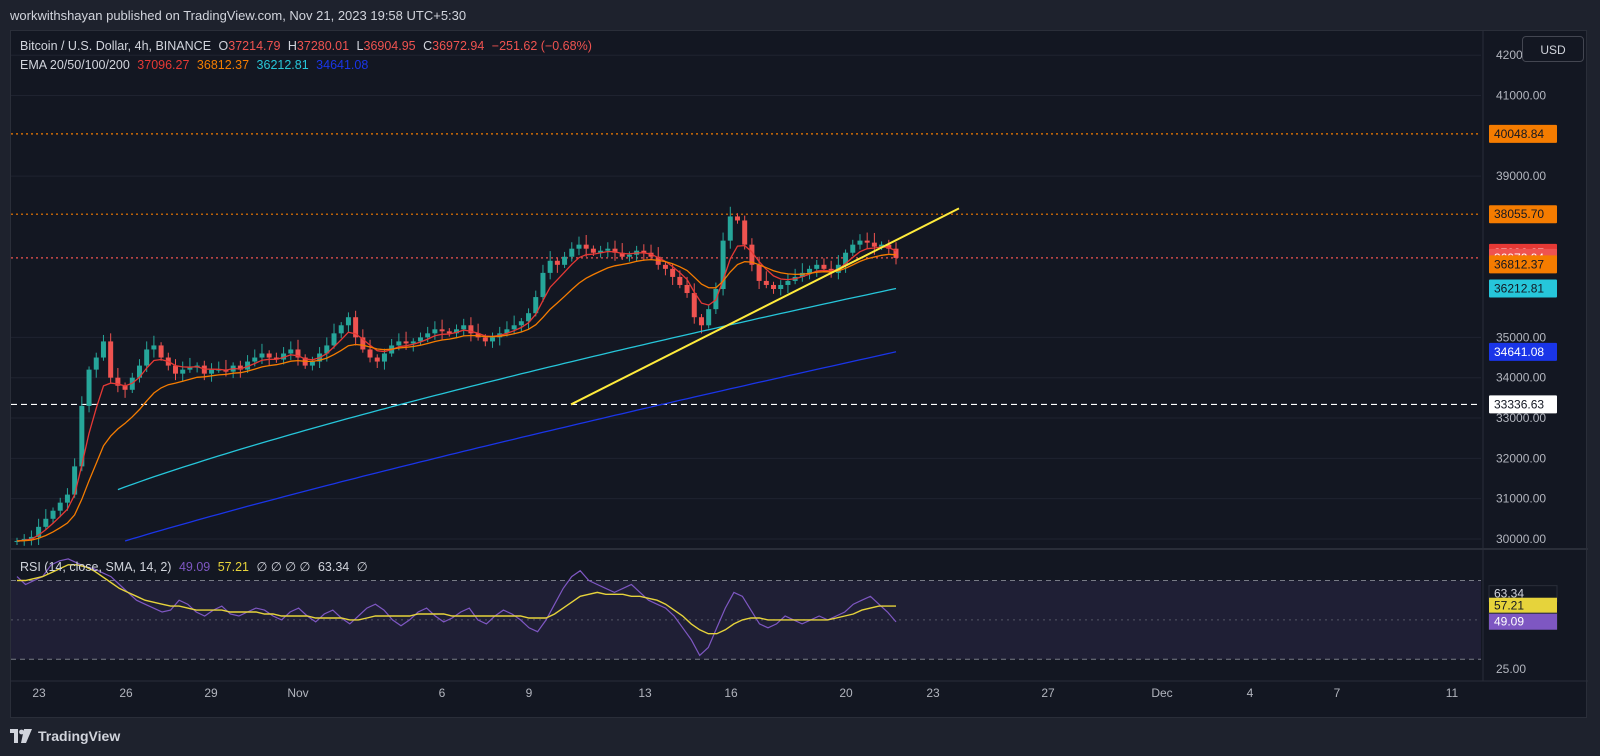 The image size is (1600, 756). Describe the element at coordinates (428, 46) in the screenshot. I see `close-label: C` at that location.